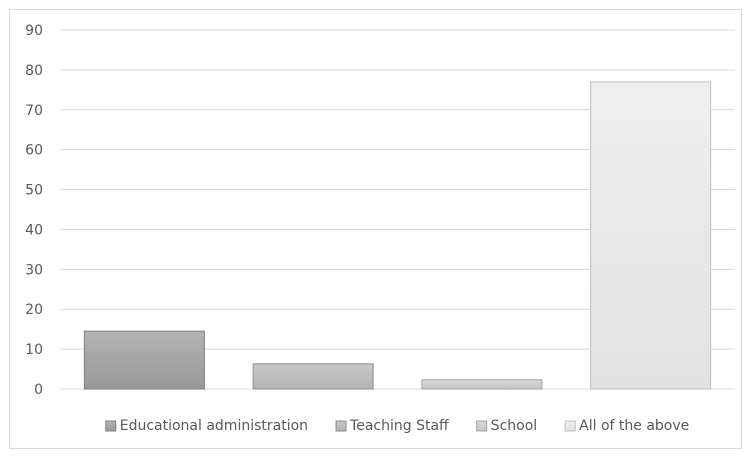 The height and width of the screenshot is (457, 754). Describe the element at coordinates (634, 426) in the screenshot. I see `legend-label: All of the above` at that location.